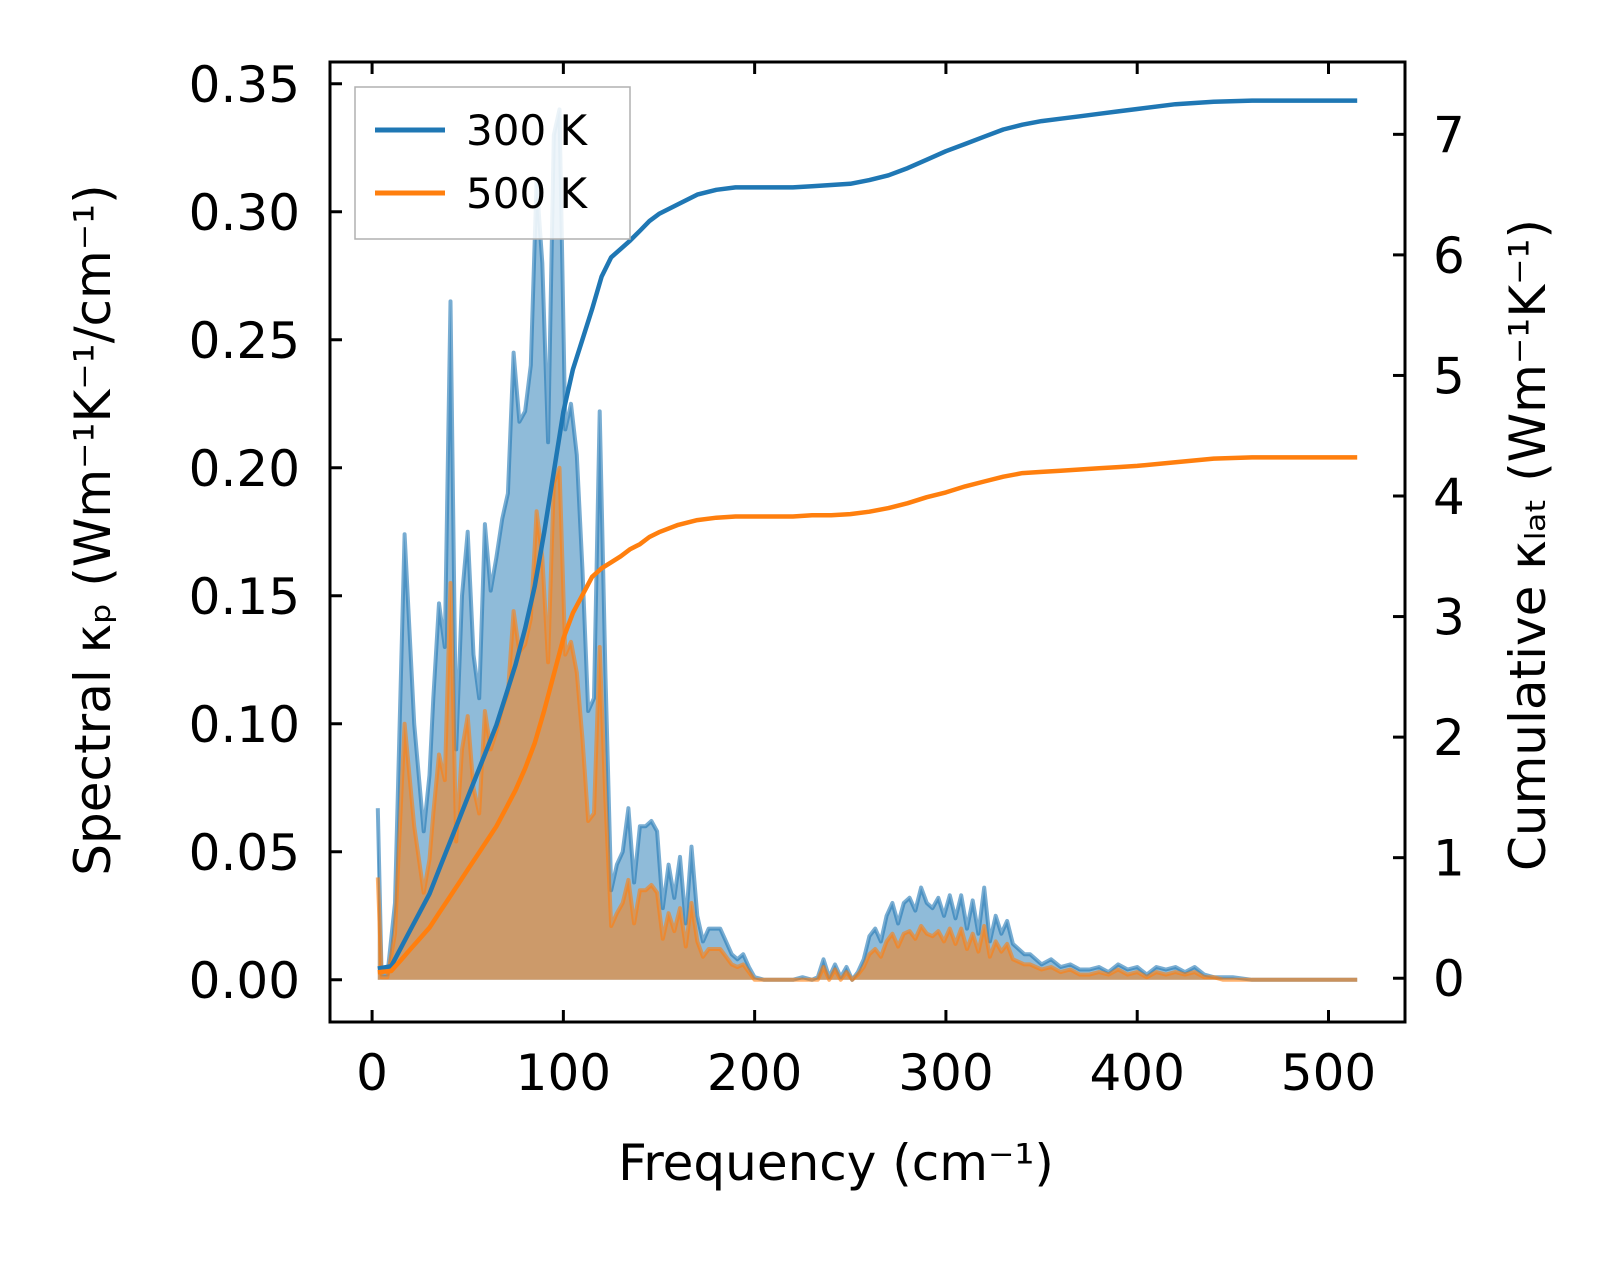 This screenshot has width=1623, height=1266. I want to click on x-tick-label: 500, so click(1328, 1073).